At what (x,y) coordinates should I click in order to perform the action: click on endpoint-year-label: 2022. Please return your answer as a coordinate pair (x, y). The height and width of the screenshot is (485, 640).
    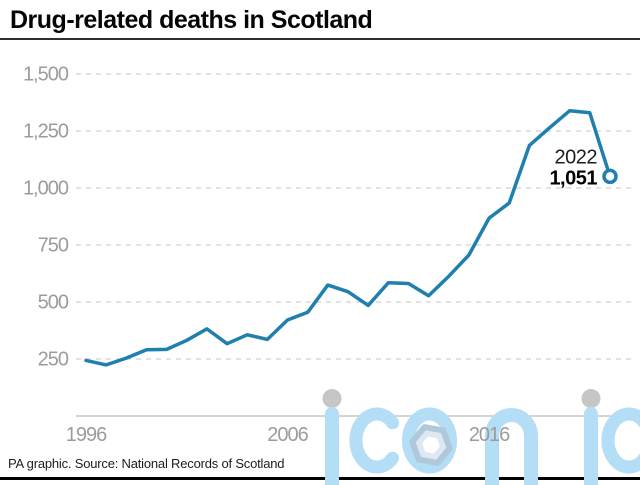
    Looking at the image, I should click on (576, 157).